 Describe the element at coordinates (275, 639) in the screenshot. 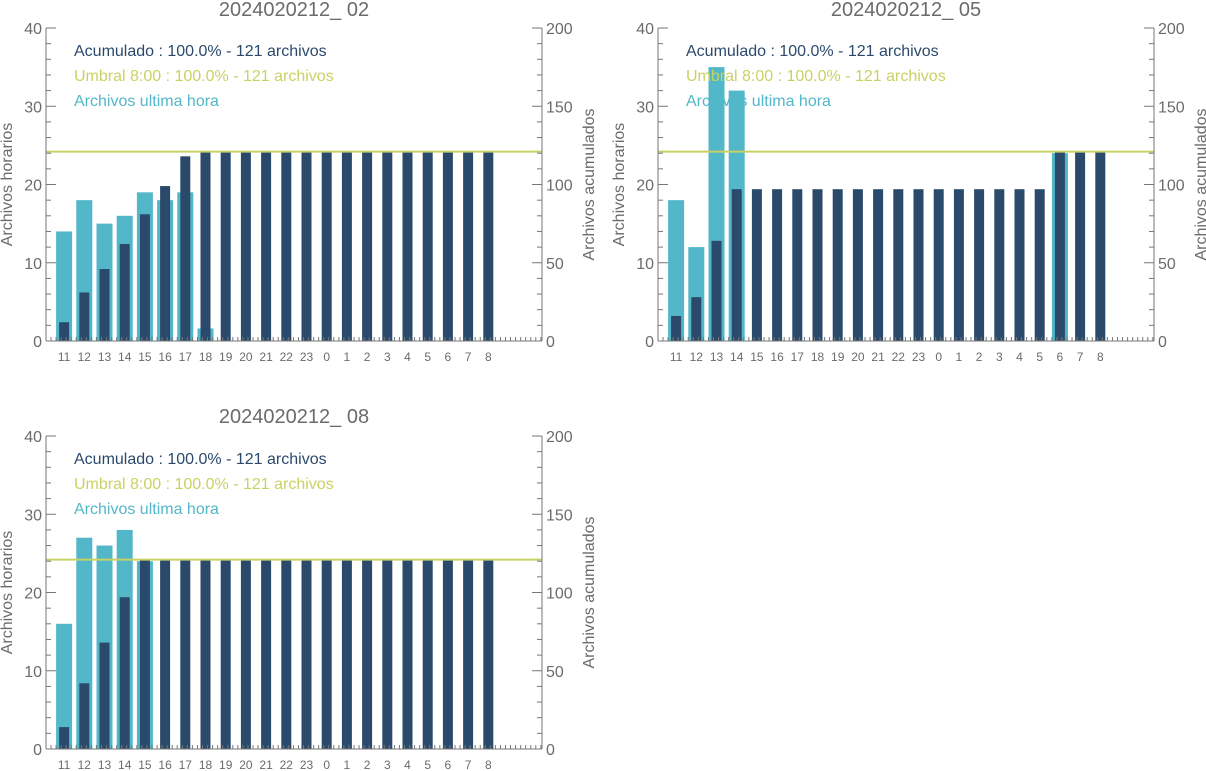

I see `bars-group` at that location.